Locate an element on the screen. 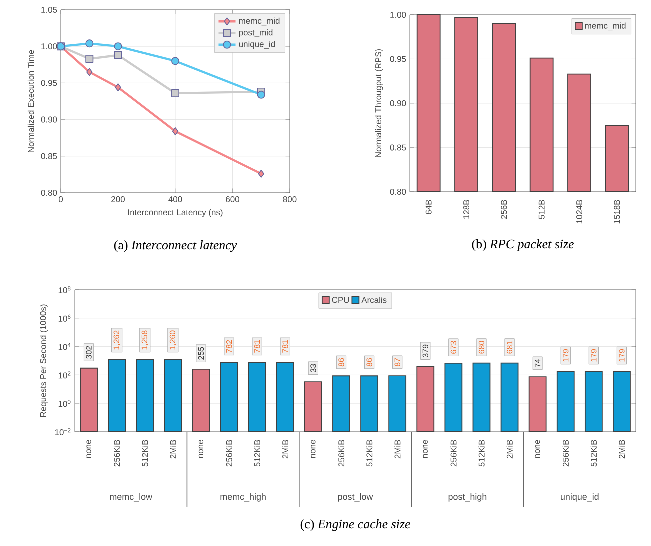 The image size is (651, 546). y-axis-title: Requests Per Second (1000s) is located at coordinates (44, 361).